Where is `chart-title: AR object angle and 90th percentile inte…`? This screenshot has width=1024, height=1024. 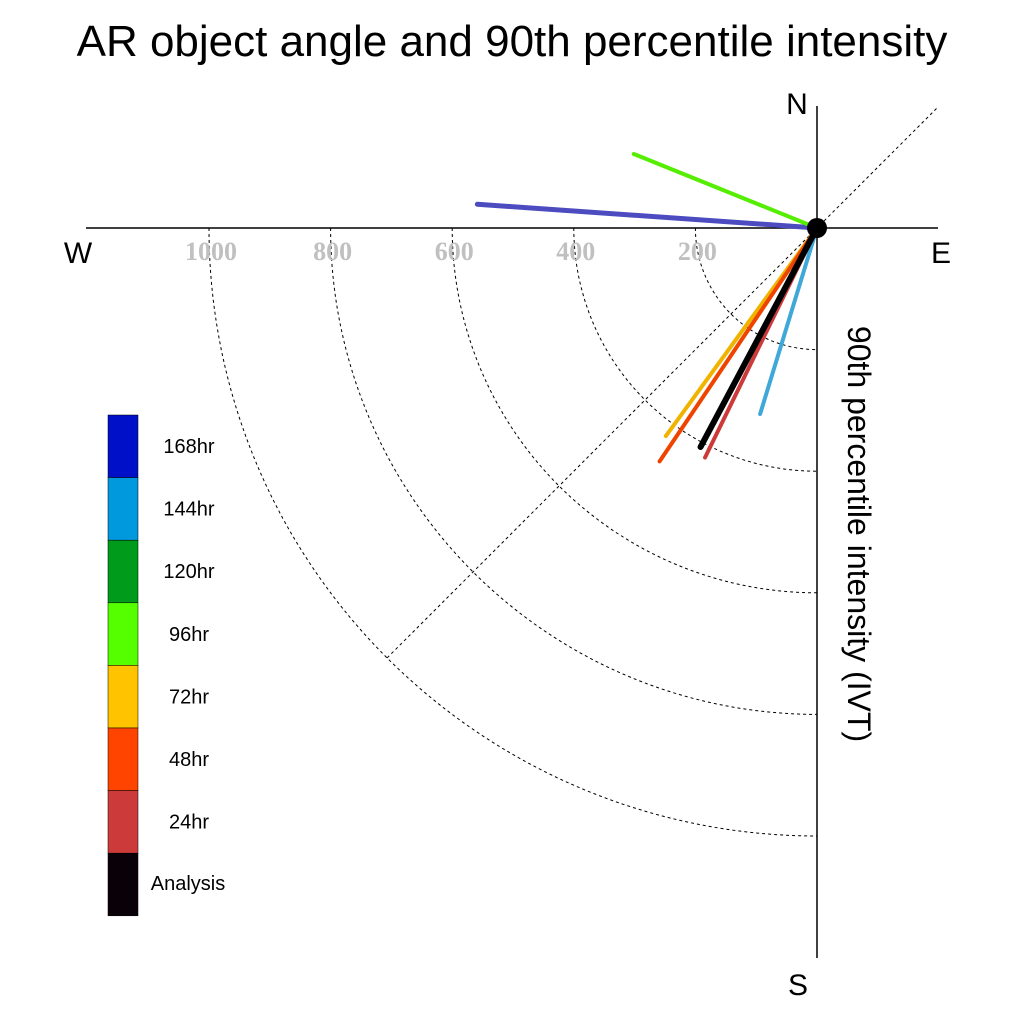 chart-title: AR object angle and 90th percentile inte… is located at coordinates (512, 41).